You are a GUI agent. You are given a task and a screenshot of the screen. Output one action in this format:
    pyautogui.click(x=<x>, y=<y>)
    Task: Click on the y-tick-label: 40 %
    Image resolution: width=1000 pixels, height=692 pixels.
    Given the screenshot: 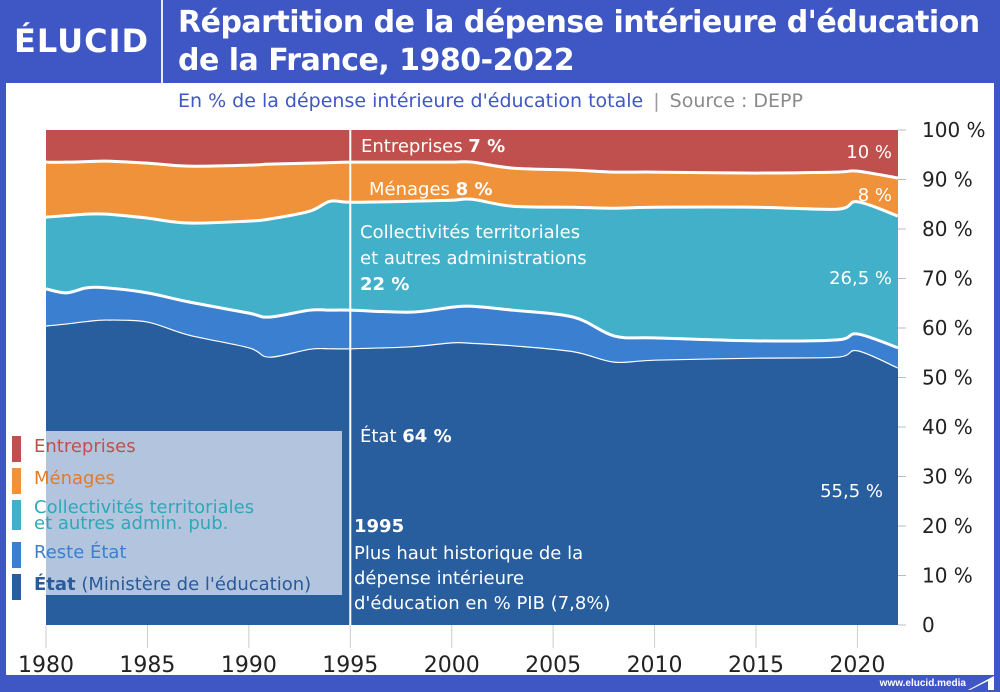 What is the action you would take?
    pyautogui.click(x=947, y=427)
    